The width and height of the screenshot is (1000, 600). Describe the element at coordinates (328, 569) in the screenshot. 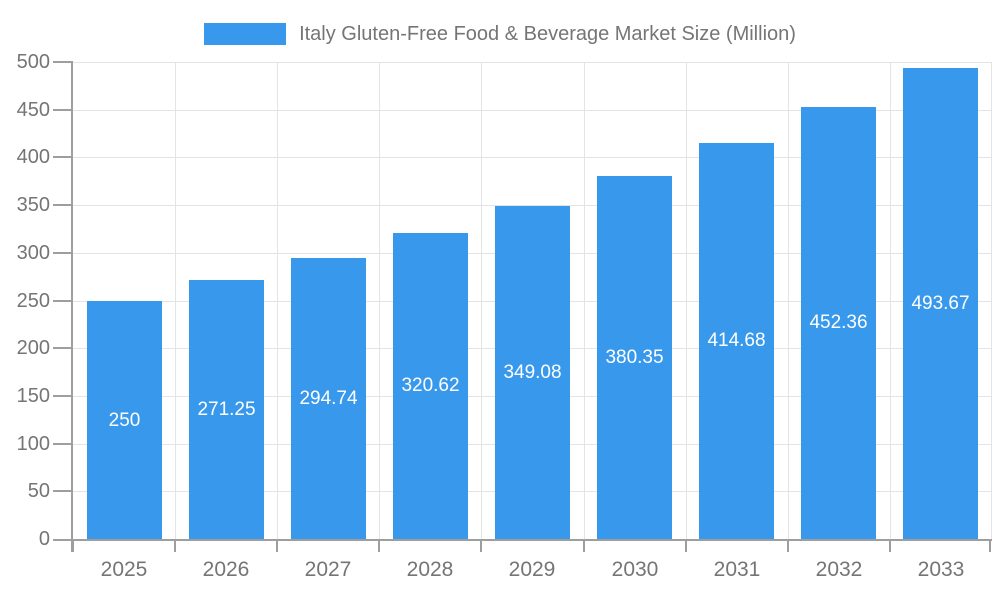

I see `x-axis-tick-label: 2027` at that location.